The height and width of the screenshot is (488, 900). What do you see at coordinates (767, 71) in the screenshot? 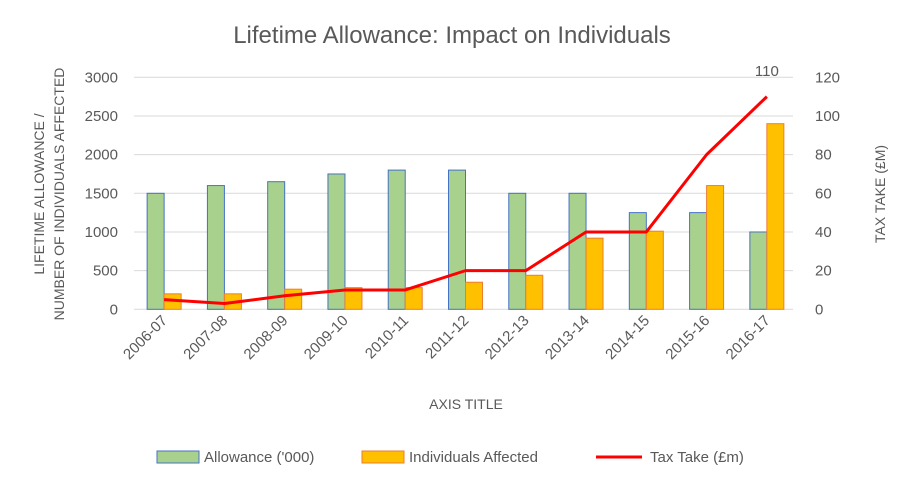
I see `data-label: 110` at bounding box center [767, 71].